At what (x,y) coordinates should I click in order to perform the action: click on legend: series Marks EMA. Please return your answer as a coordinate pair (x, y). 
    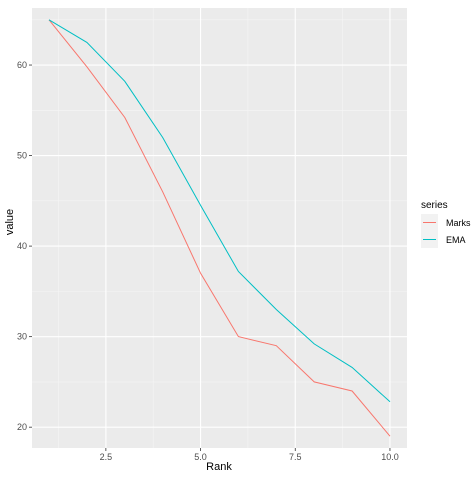
    Looking at the image, I should click on (446, 224).